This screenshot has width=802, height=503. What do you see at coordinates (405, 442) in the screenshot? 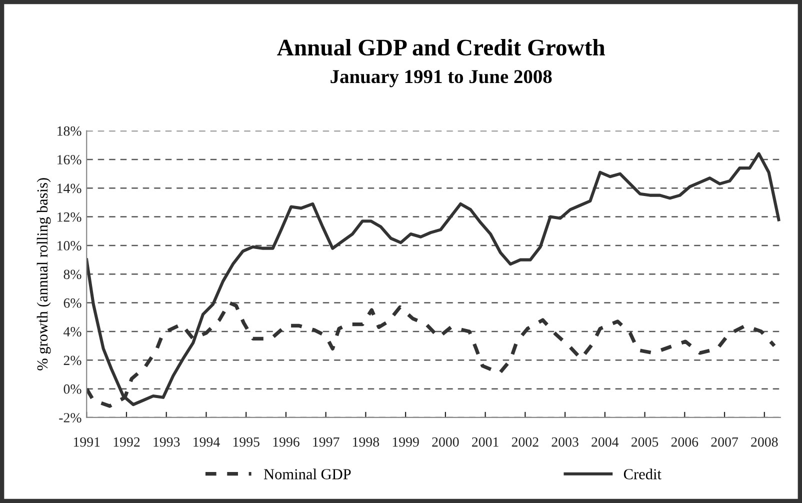
I see `x-tick-label: 1999` at bounding box center [405, 442].